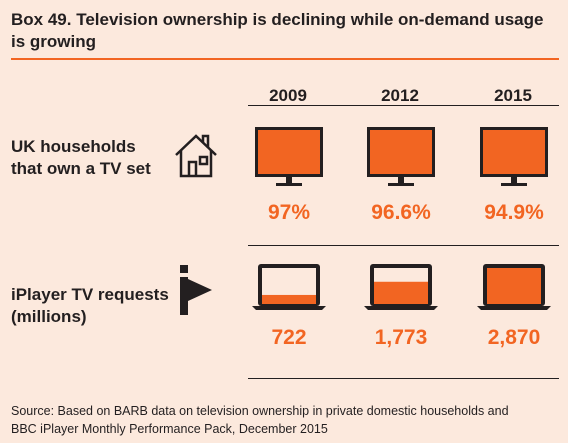 The width and height of the screenshot is (568, 443). I want to click on tv-set-2015, so click(514, 156).